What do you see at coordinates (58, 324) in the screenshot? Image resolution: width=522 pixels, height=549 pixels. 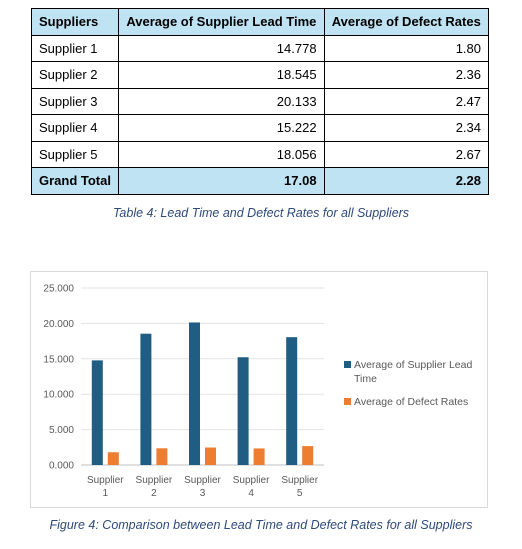 I see `y-tick-label: 20.000` at bounding box center [58, 324].